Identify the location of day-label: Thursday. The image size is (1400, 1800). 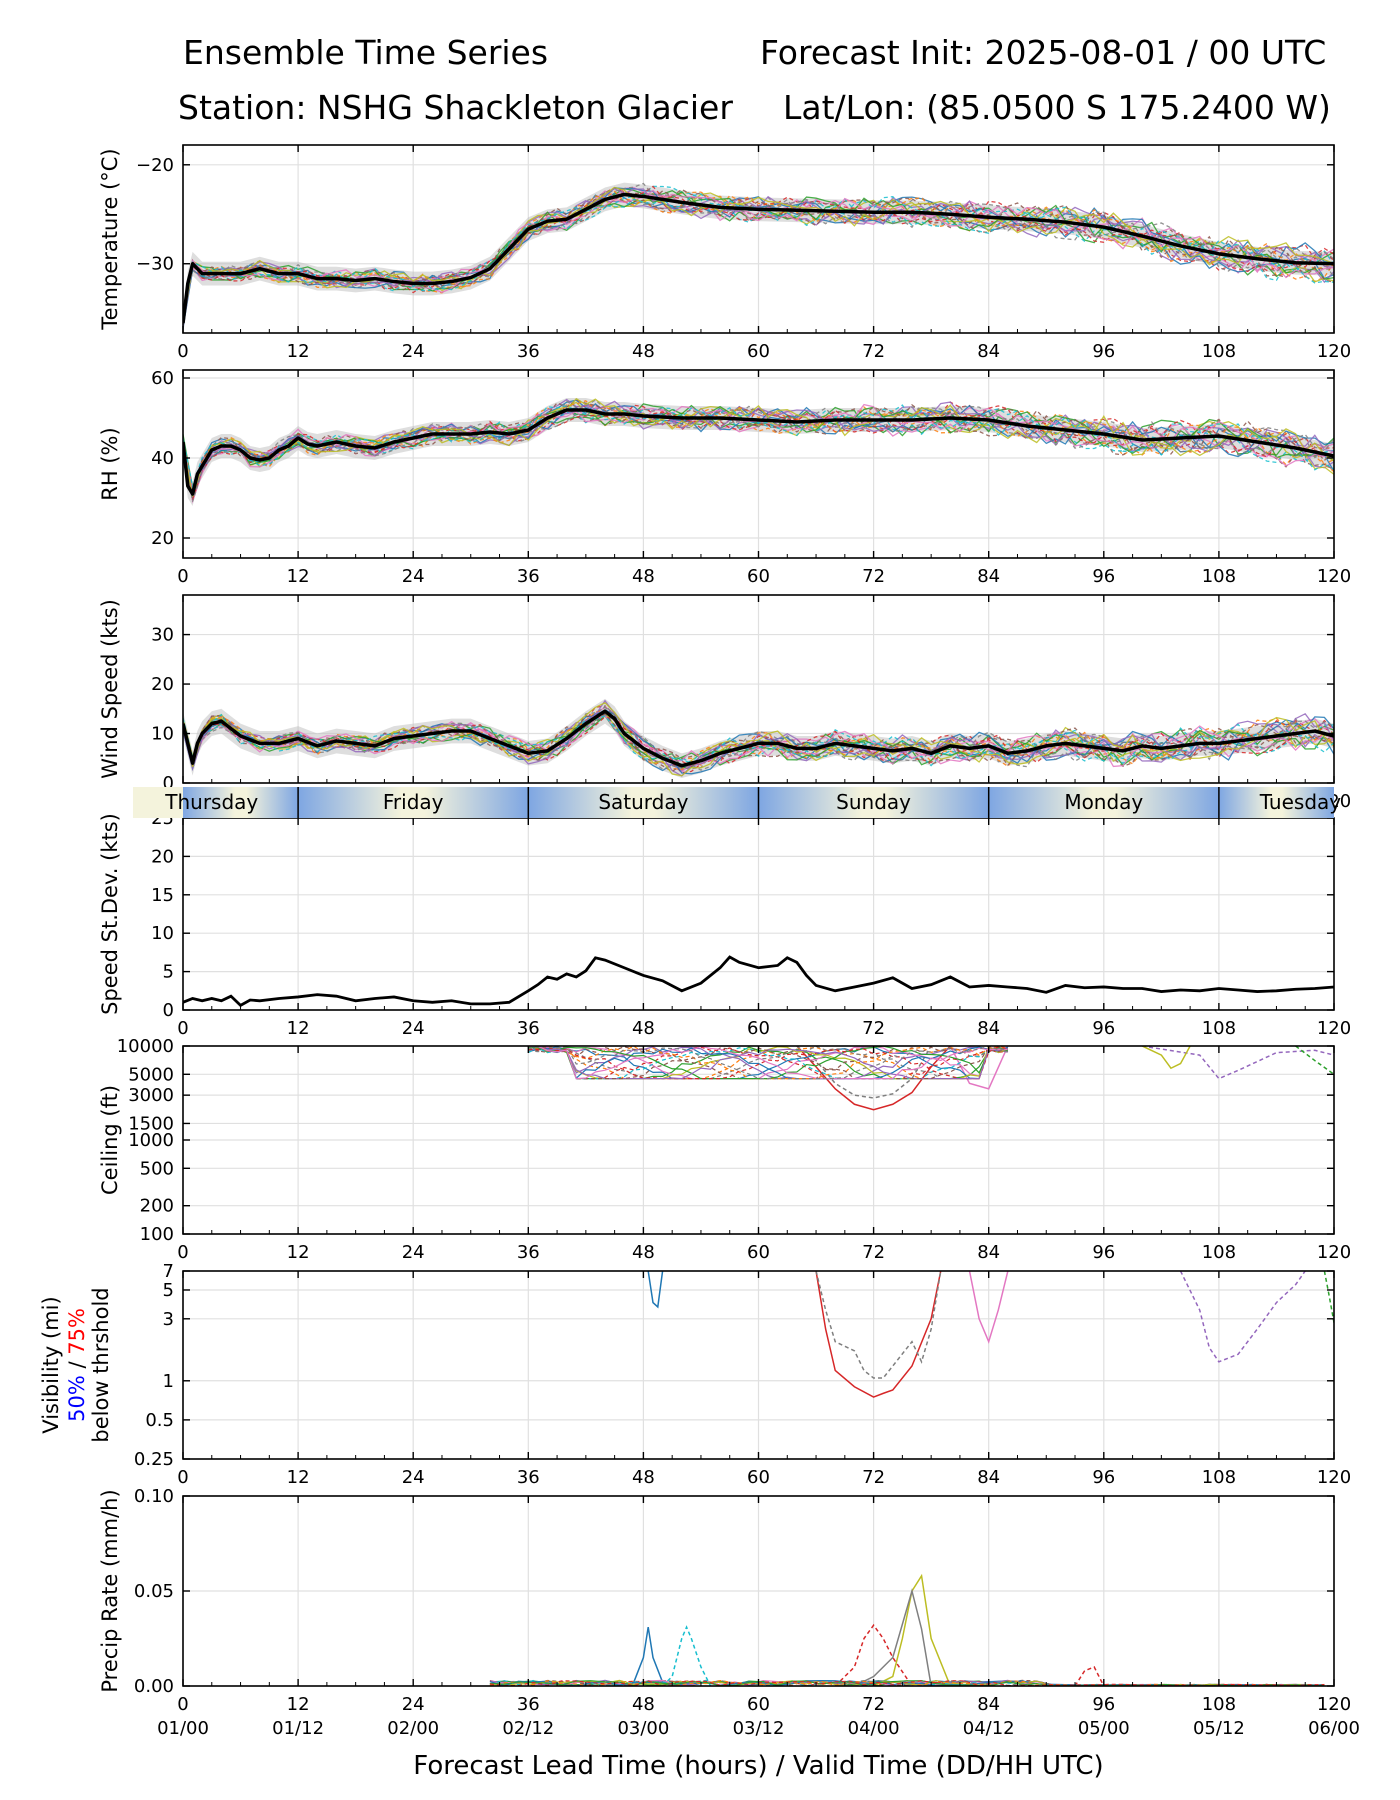
(211, 802).